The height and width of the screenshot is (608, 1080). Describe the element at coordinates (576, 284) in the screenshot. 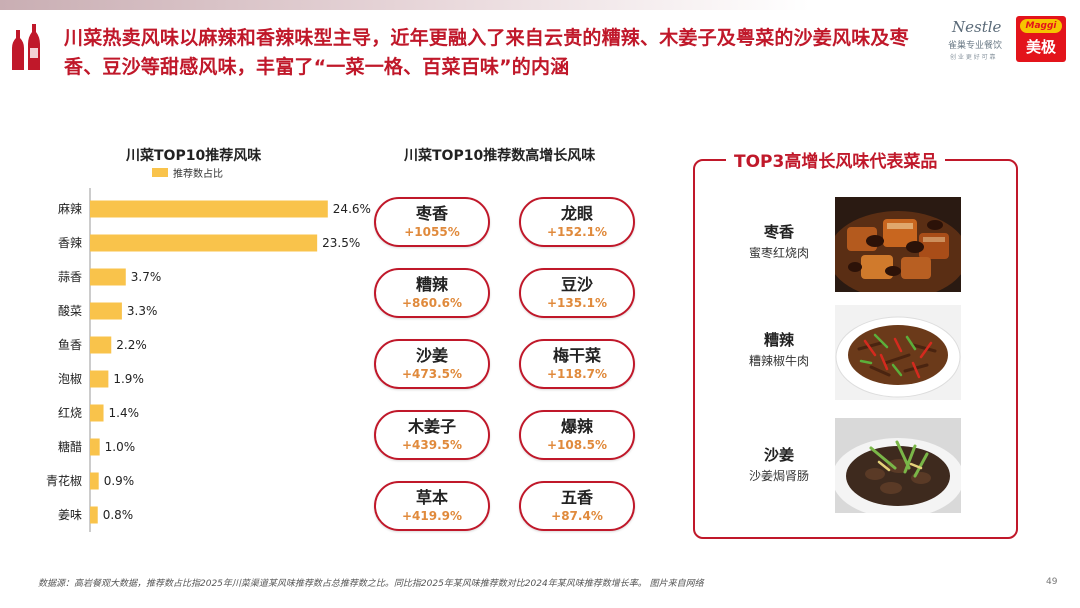

I see `growth-flavor-name: 豆沙` at that location.